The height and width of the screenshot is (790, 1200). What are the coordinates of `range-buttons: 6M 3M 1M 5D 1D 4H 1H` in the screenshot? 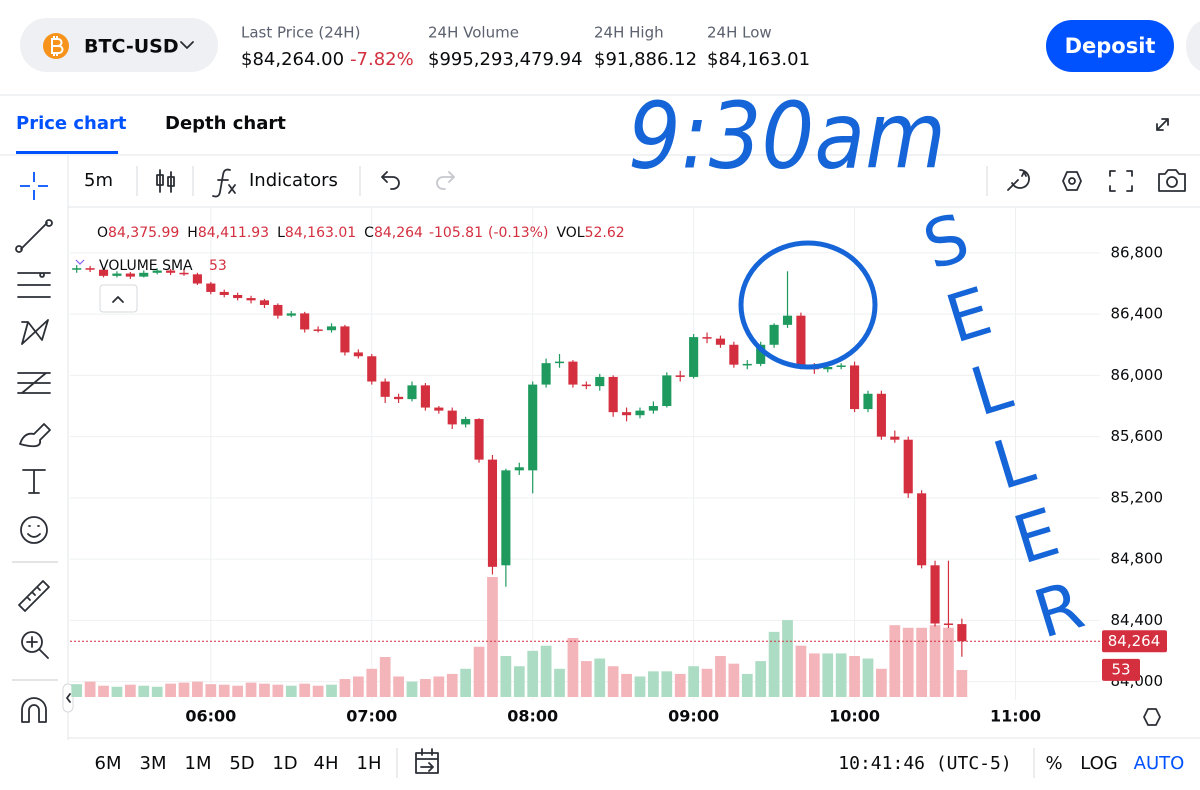 It's located at (238, 763).